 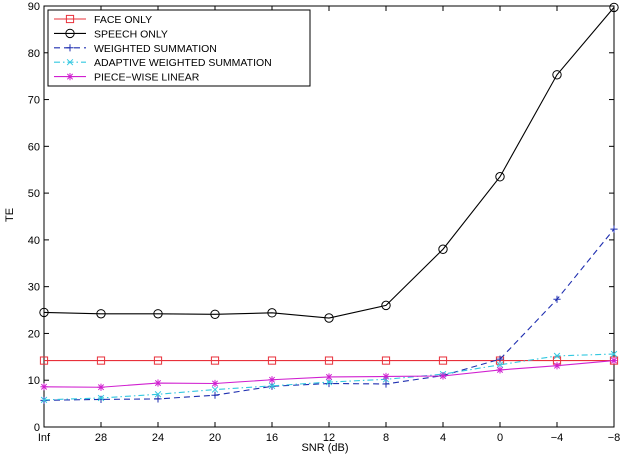 I want to click on legend-entry: ADAPTIVE WEIGHTED SUMMATION, so click(x=163, y=63).